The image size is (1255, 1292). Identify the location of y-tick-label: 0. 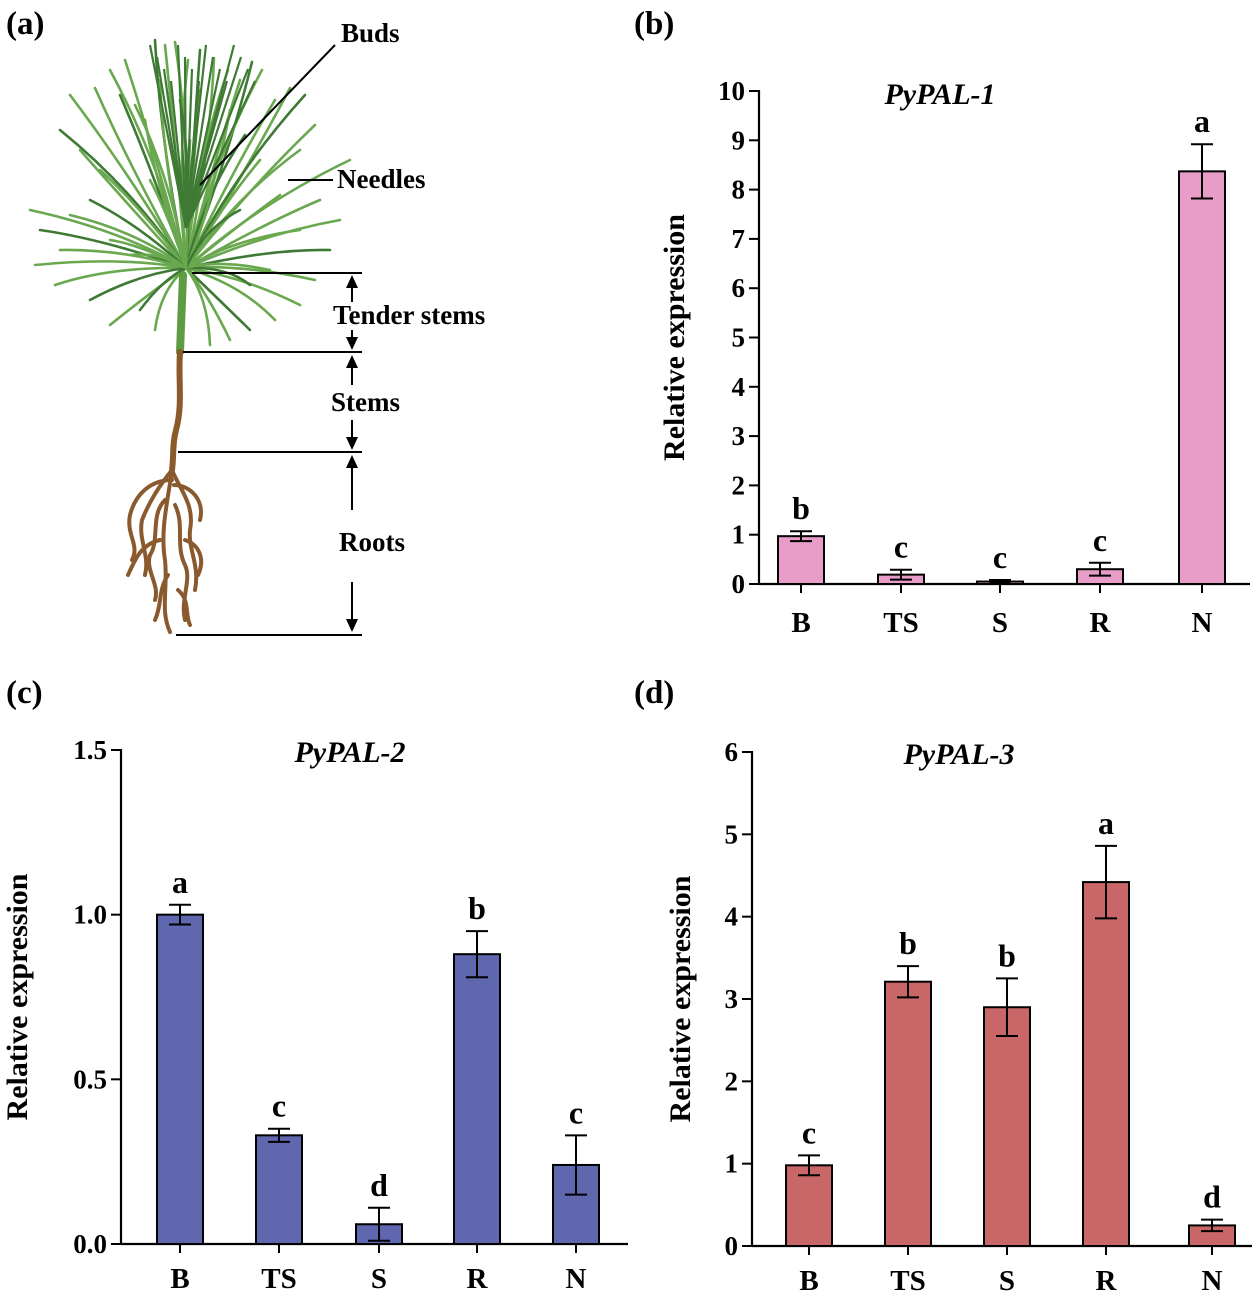
(739, 584).